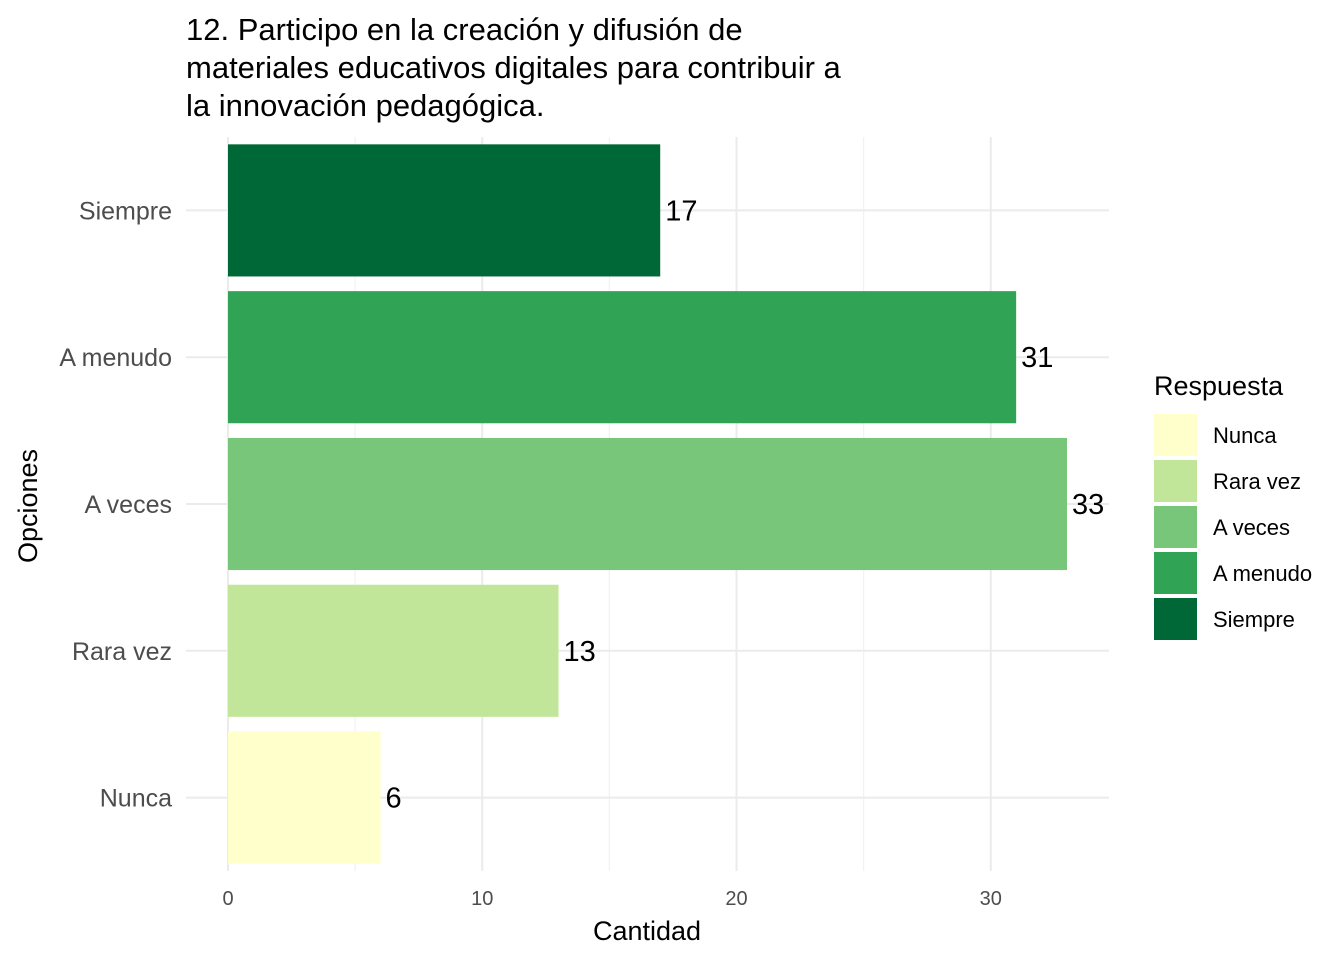 This screenshot has width=1344, height=960. I want to click on bar-siempre, so click(444, 210).